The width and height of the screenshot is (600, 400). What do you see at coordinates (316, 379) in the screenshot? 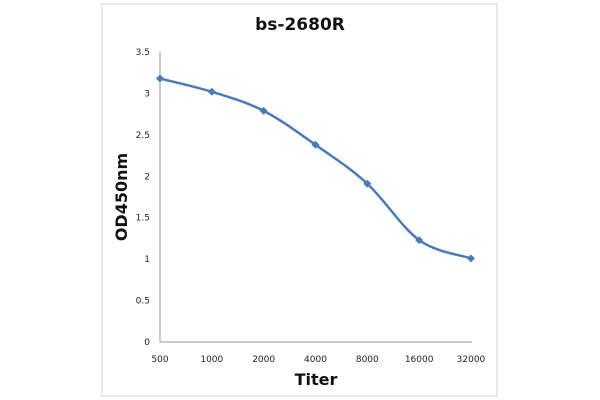
I see `x-axis-label: Titer` at bounding box center [316, 379].